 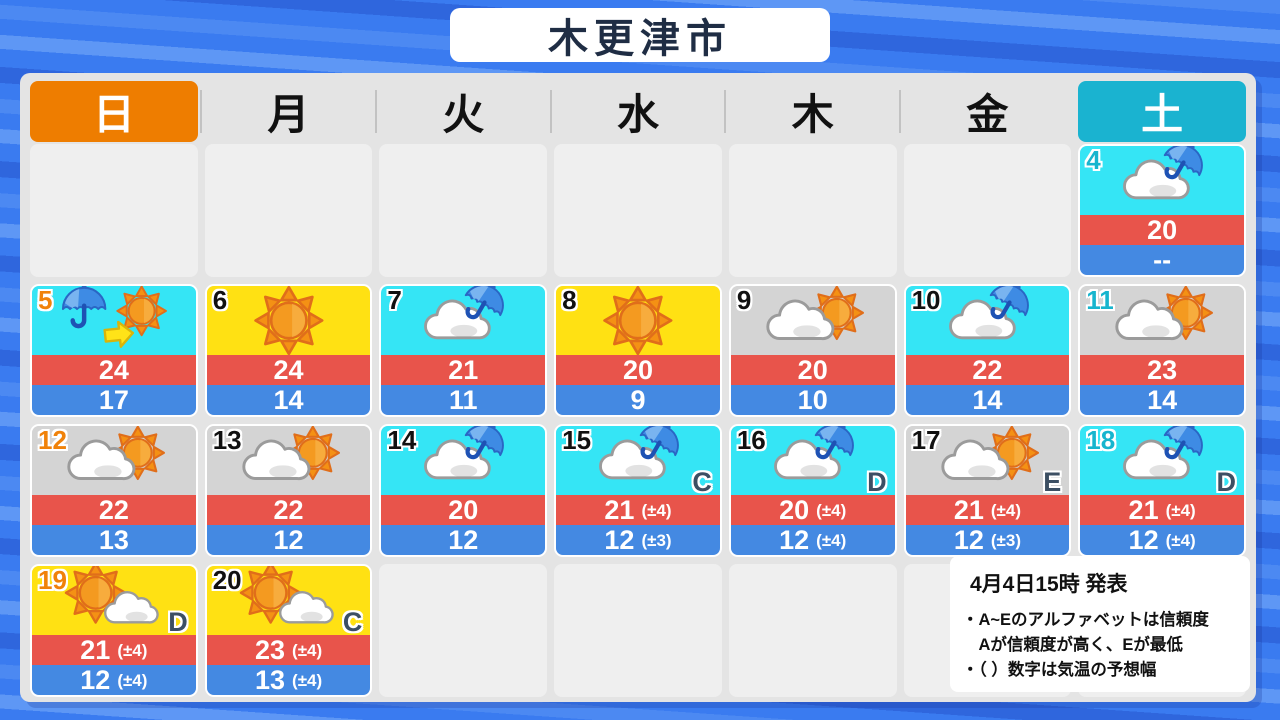 I want to click on sky-area: 11, so click(x=1162, y=320).